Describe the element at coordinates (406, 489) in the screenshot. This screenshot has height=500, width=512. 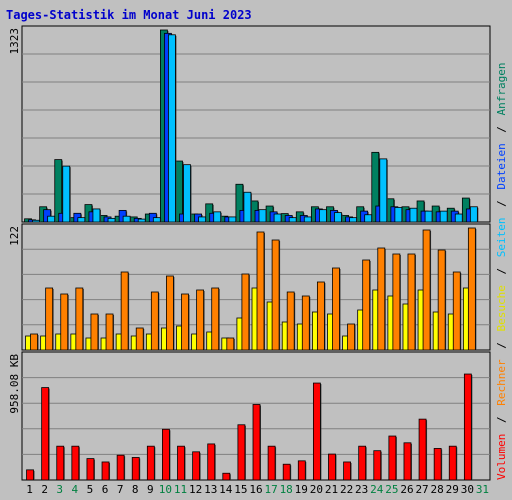
I see `x-tick-label-26: 26` at that location.